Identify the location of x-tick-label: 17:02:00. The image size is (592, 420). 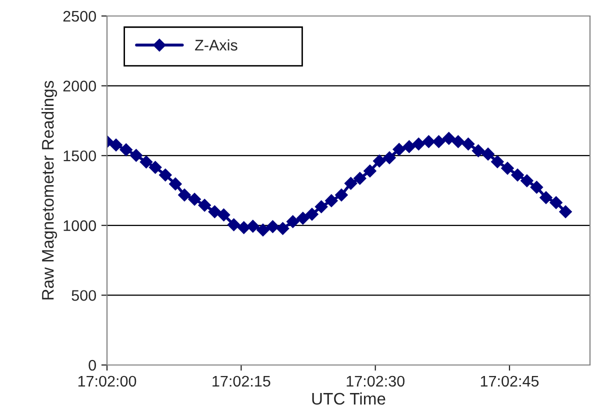
(107, 381).